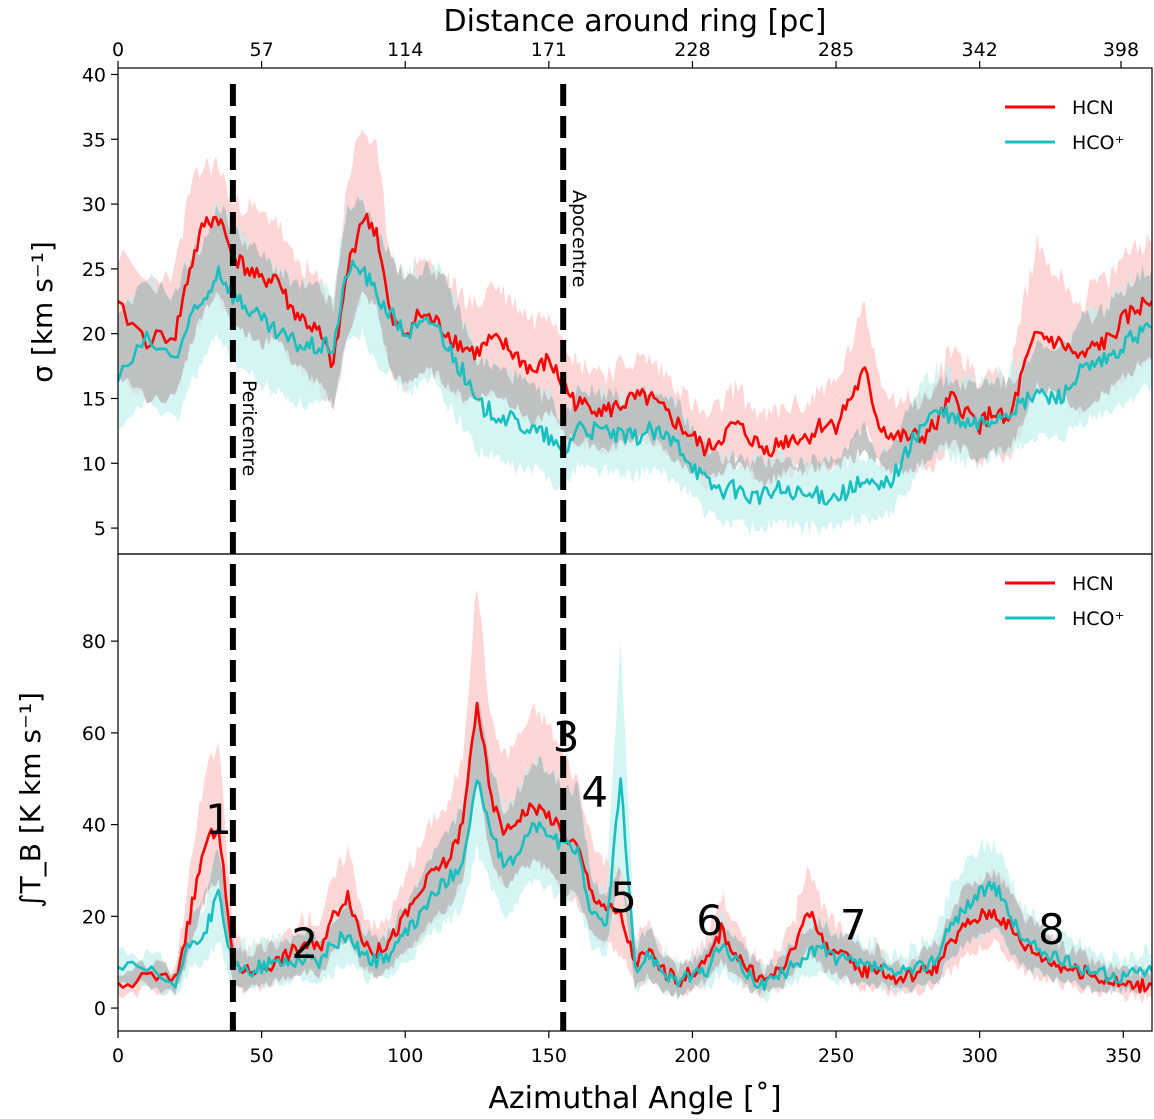  I want to click on top-axis-label: Distance around ring [pc], so click(635, 21).